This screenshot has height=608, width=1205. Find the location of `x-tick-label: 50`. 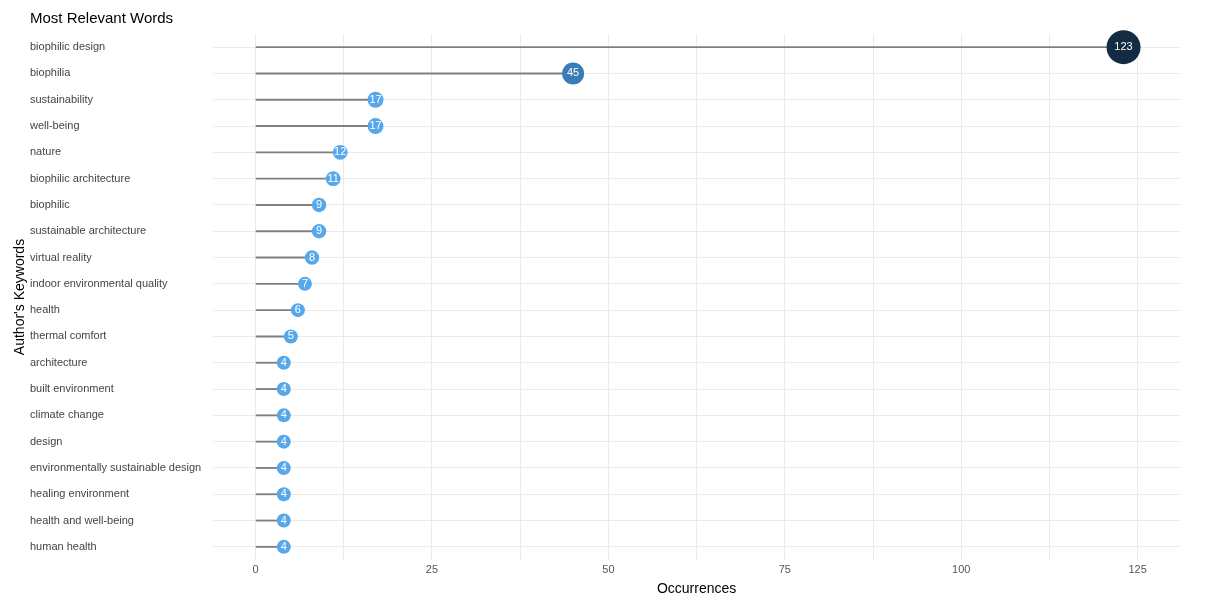

x-tick-label: 50 is located at coordinates (608, 568).